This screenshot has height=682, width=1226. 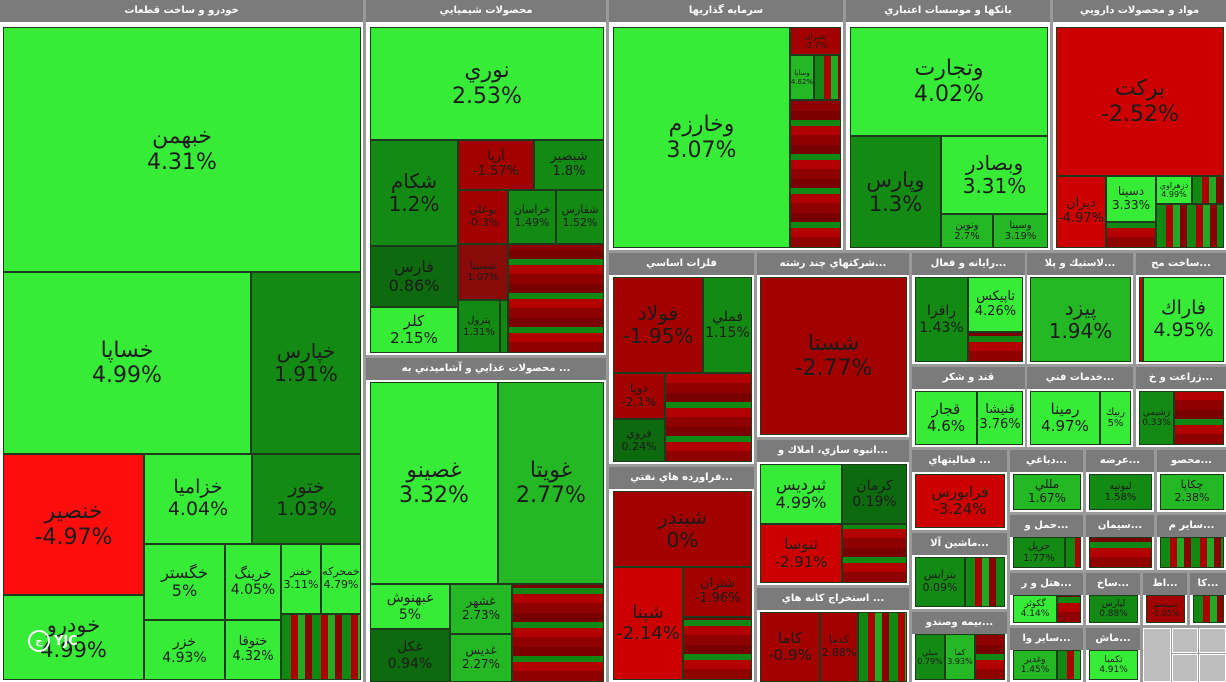 I want to click on tile-nmbal: لپارس 0.88%, so click(x=1113, y=609).